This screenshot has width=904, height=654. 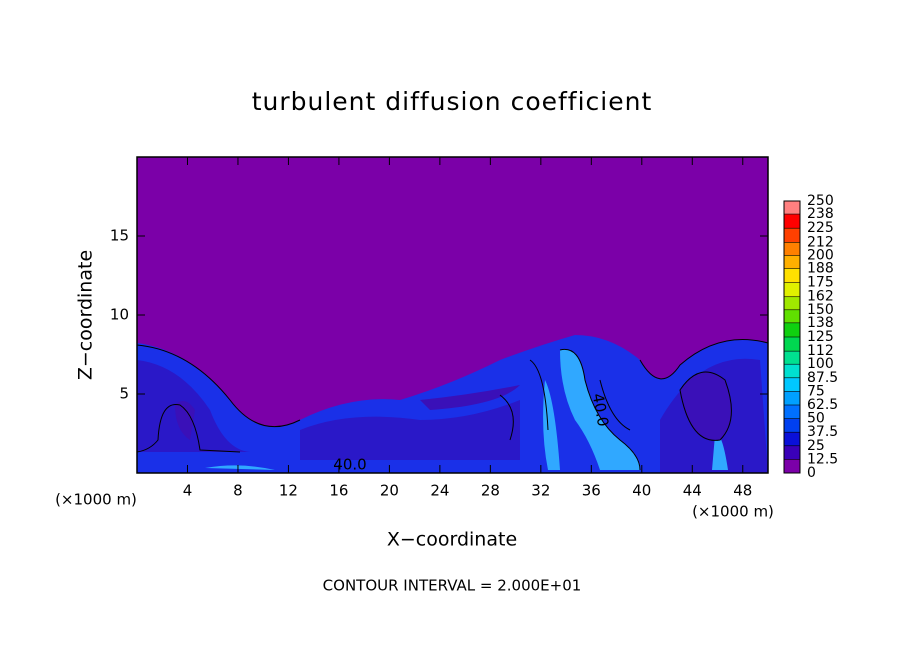 What do you see at coordinates (439, 491) in the screenshot?
I see `x-tick-label: 24` at bounding box center [439, 491].